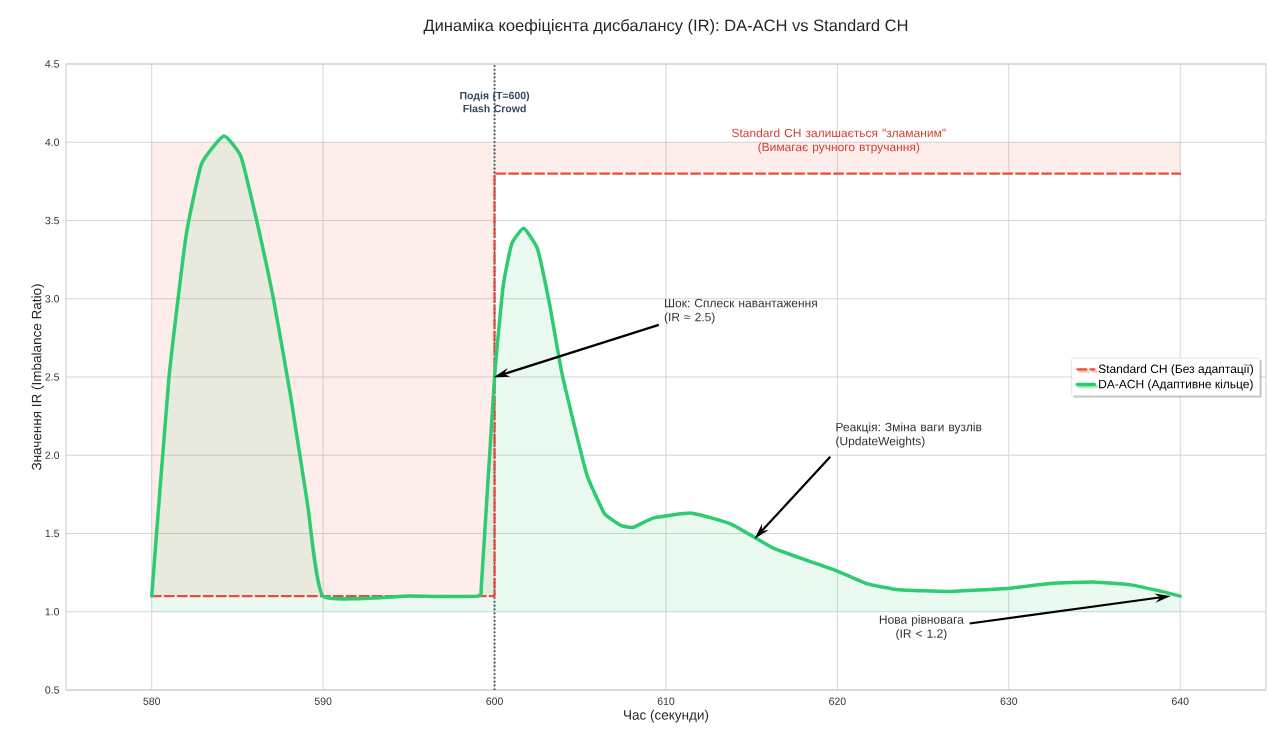 The height and width of the screenshot is (738, 1268). What do you see at coordinates (837, 701) in the screenshot?
I see `x-tick-label: 620` at bounding box center [837, 701].